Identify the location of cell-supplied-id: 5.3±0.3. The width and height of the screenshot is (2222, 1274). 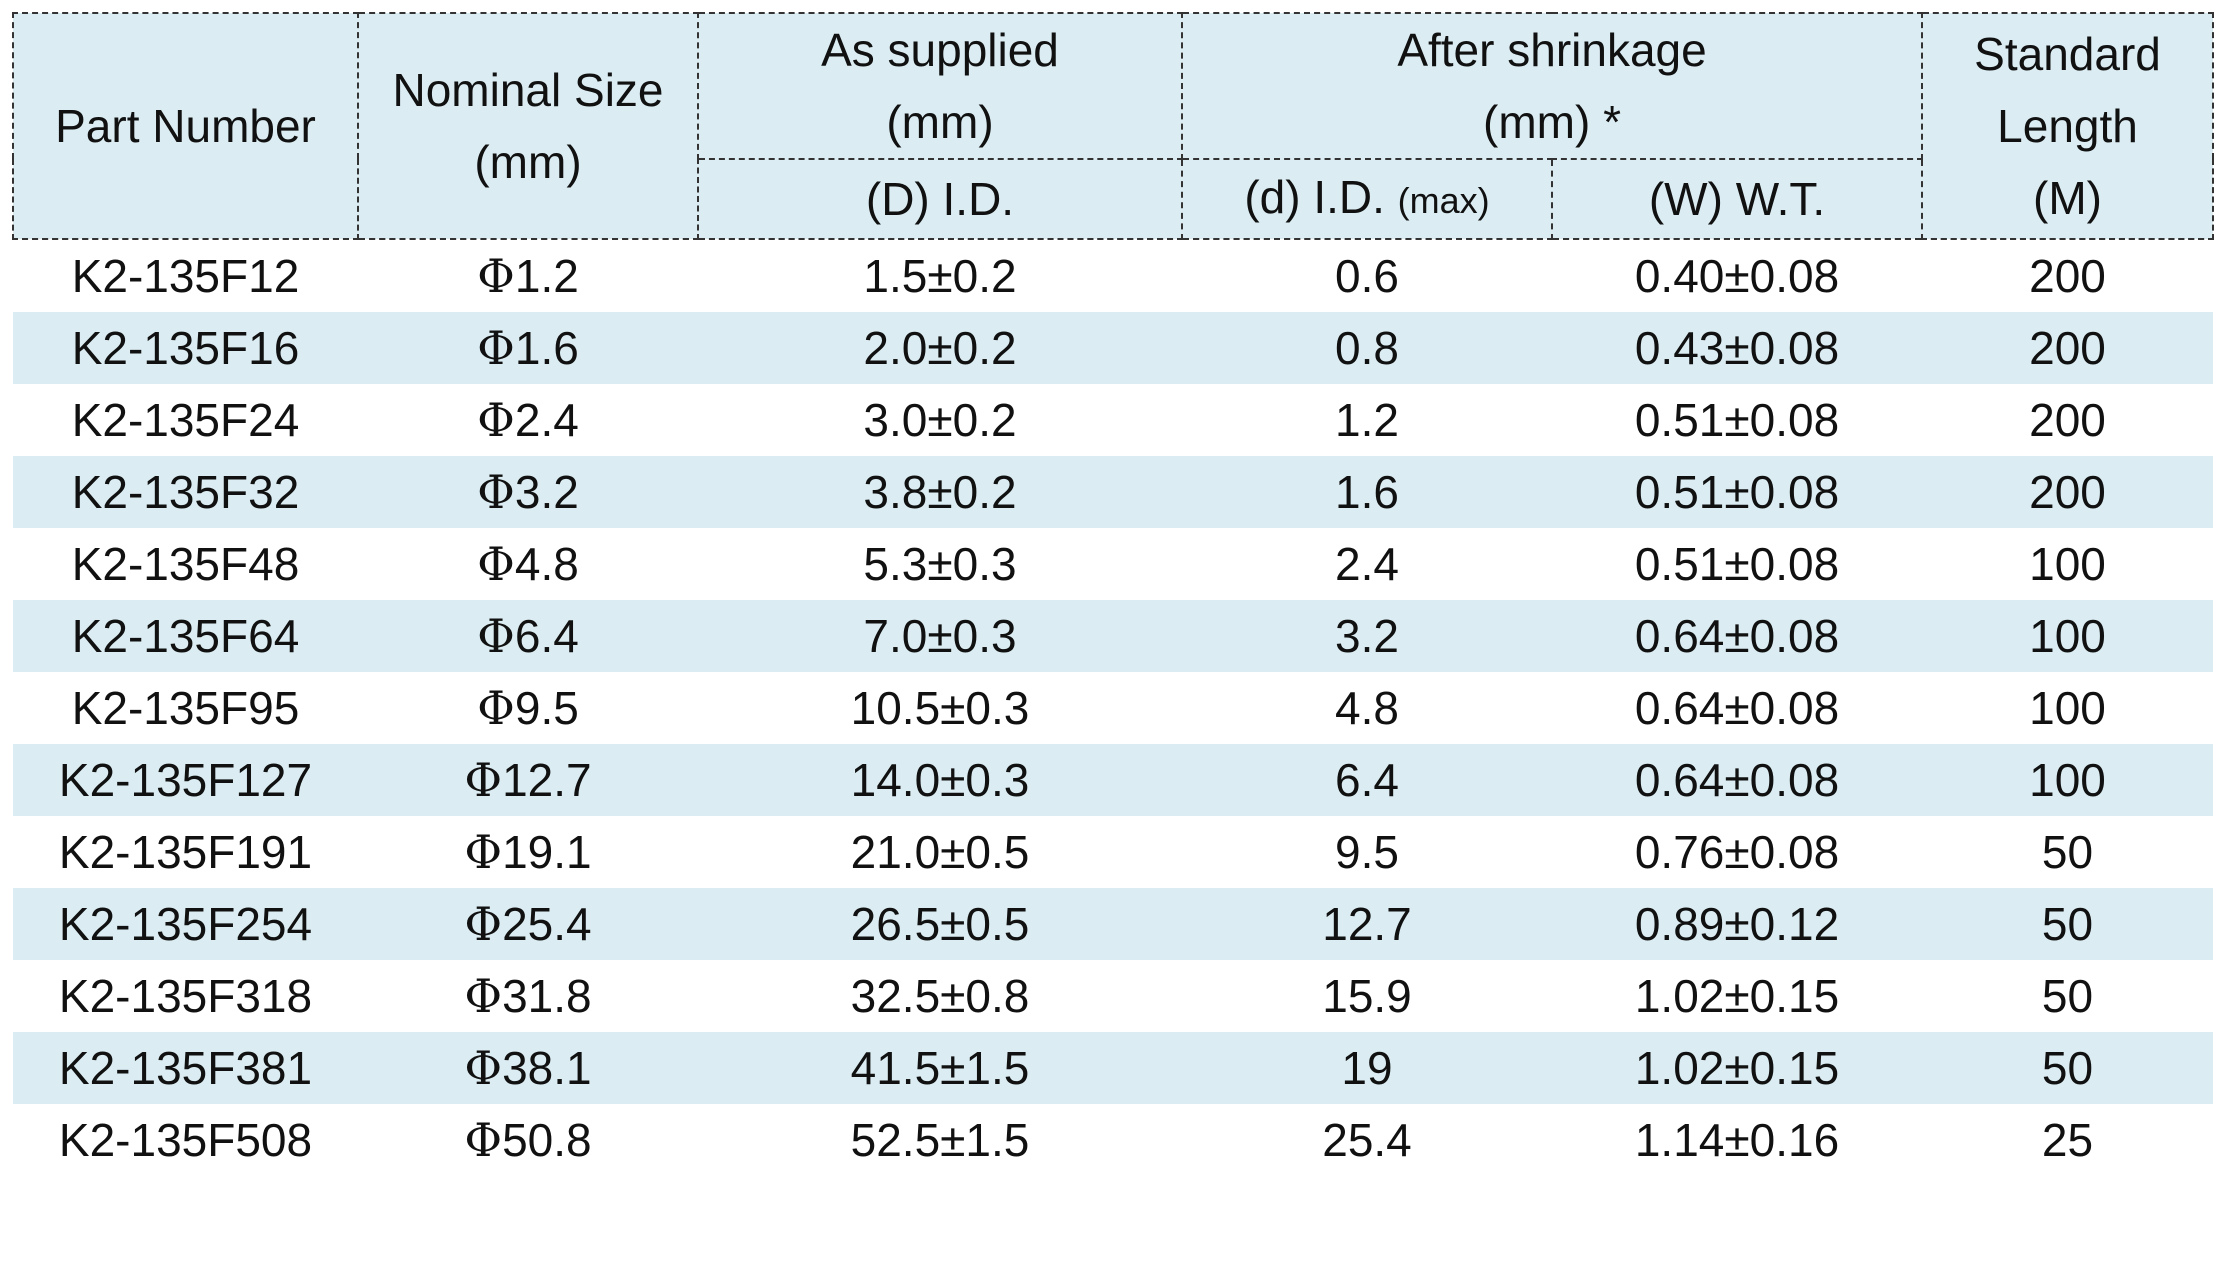
(940, 564).